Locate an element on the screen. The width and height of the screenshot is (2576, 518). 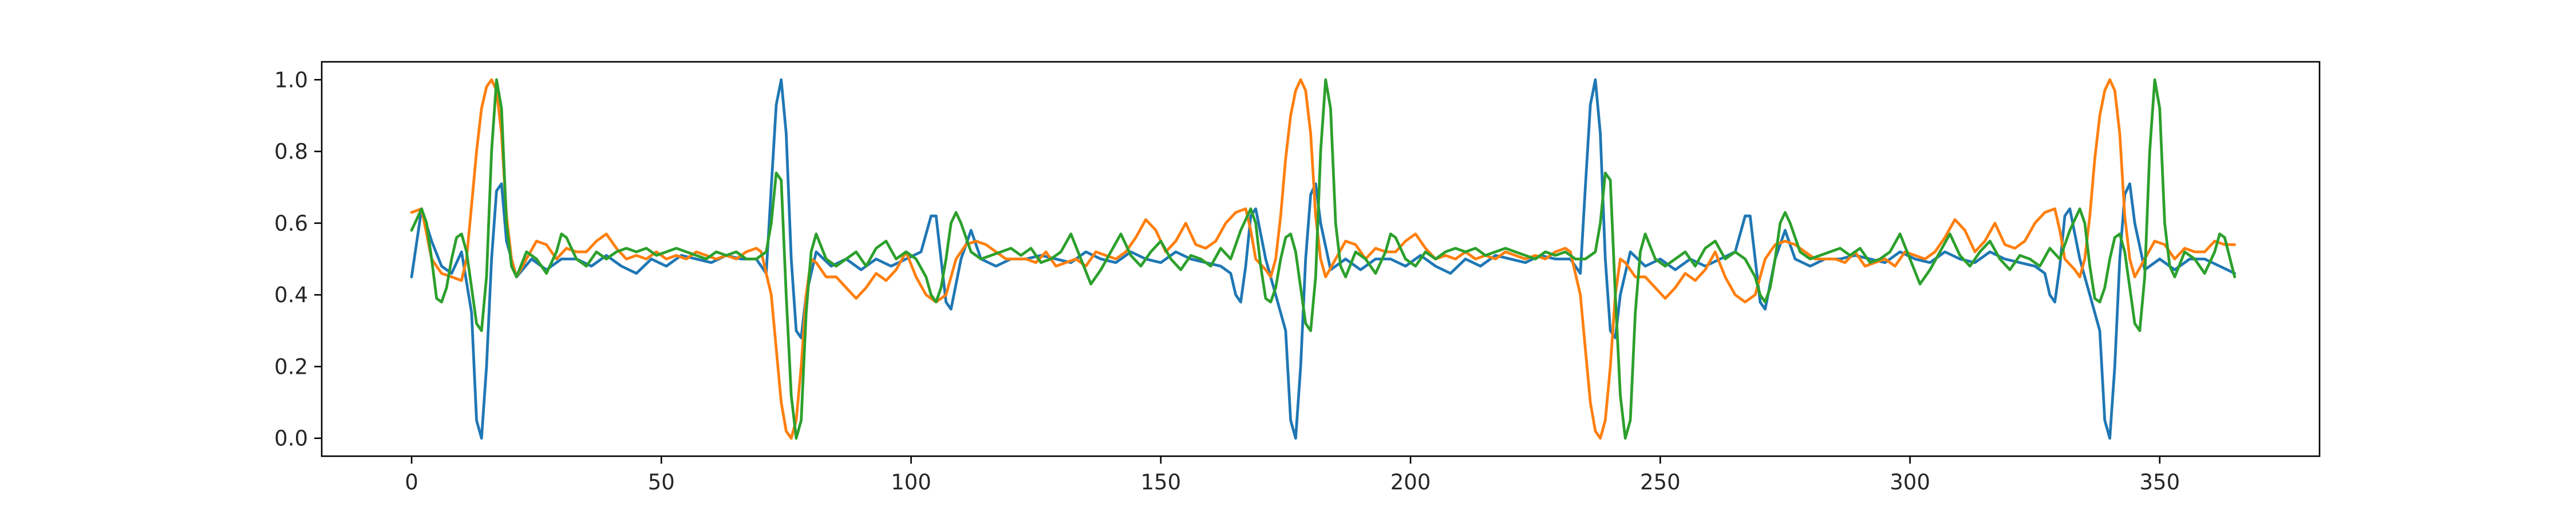
x-axis-ticks: 0 50 100 150 200 250 300 350 is located at coordinates (1292, 476).